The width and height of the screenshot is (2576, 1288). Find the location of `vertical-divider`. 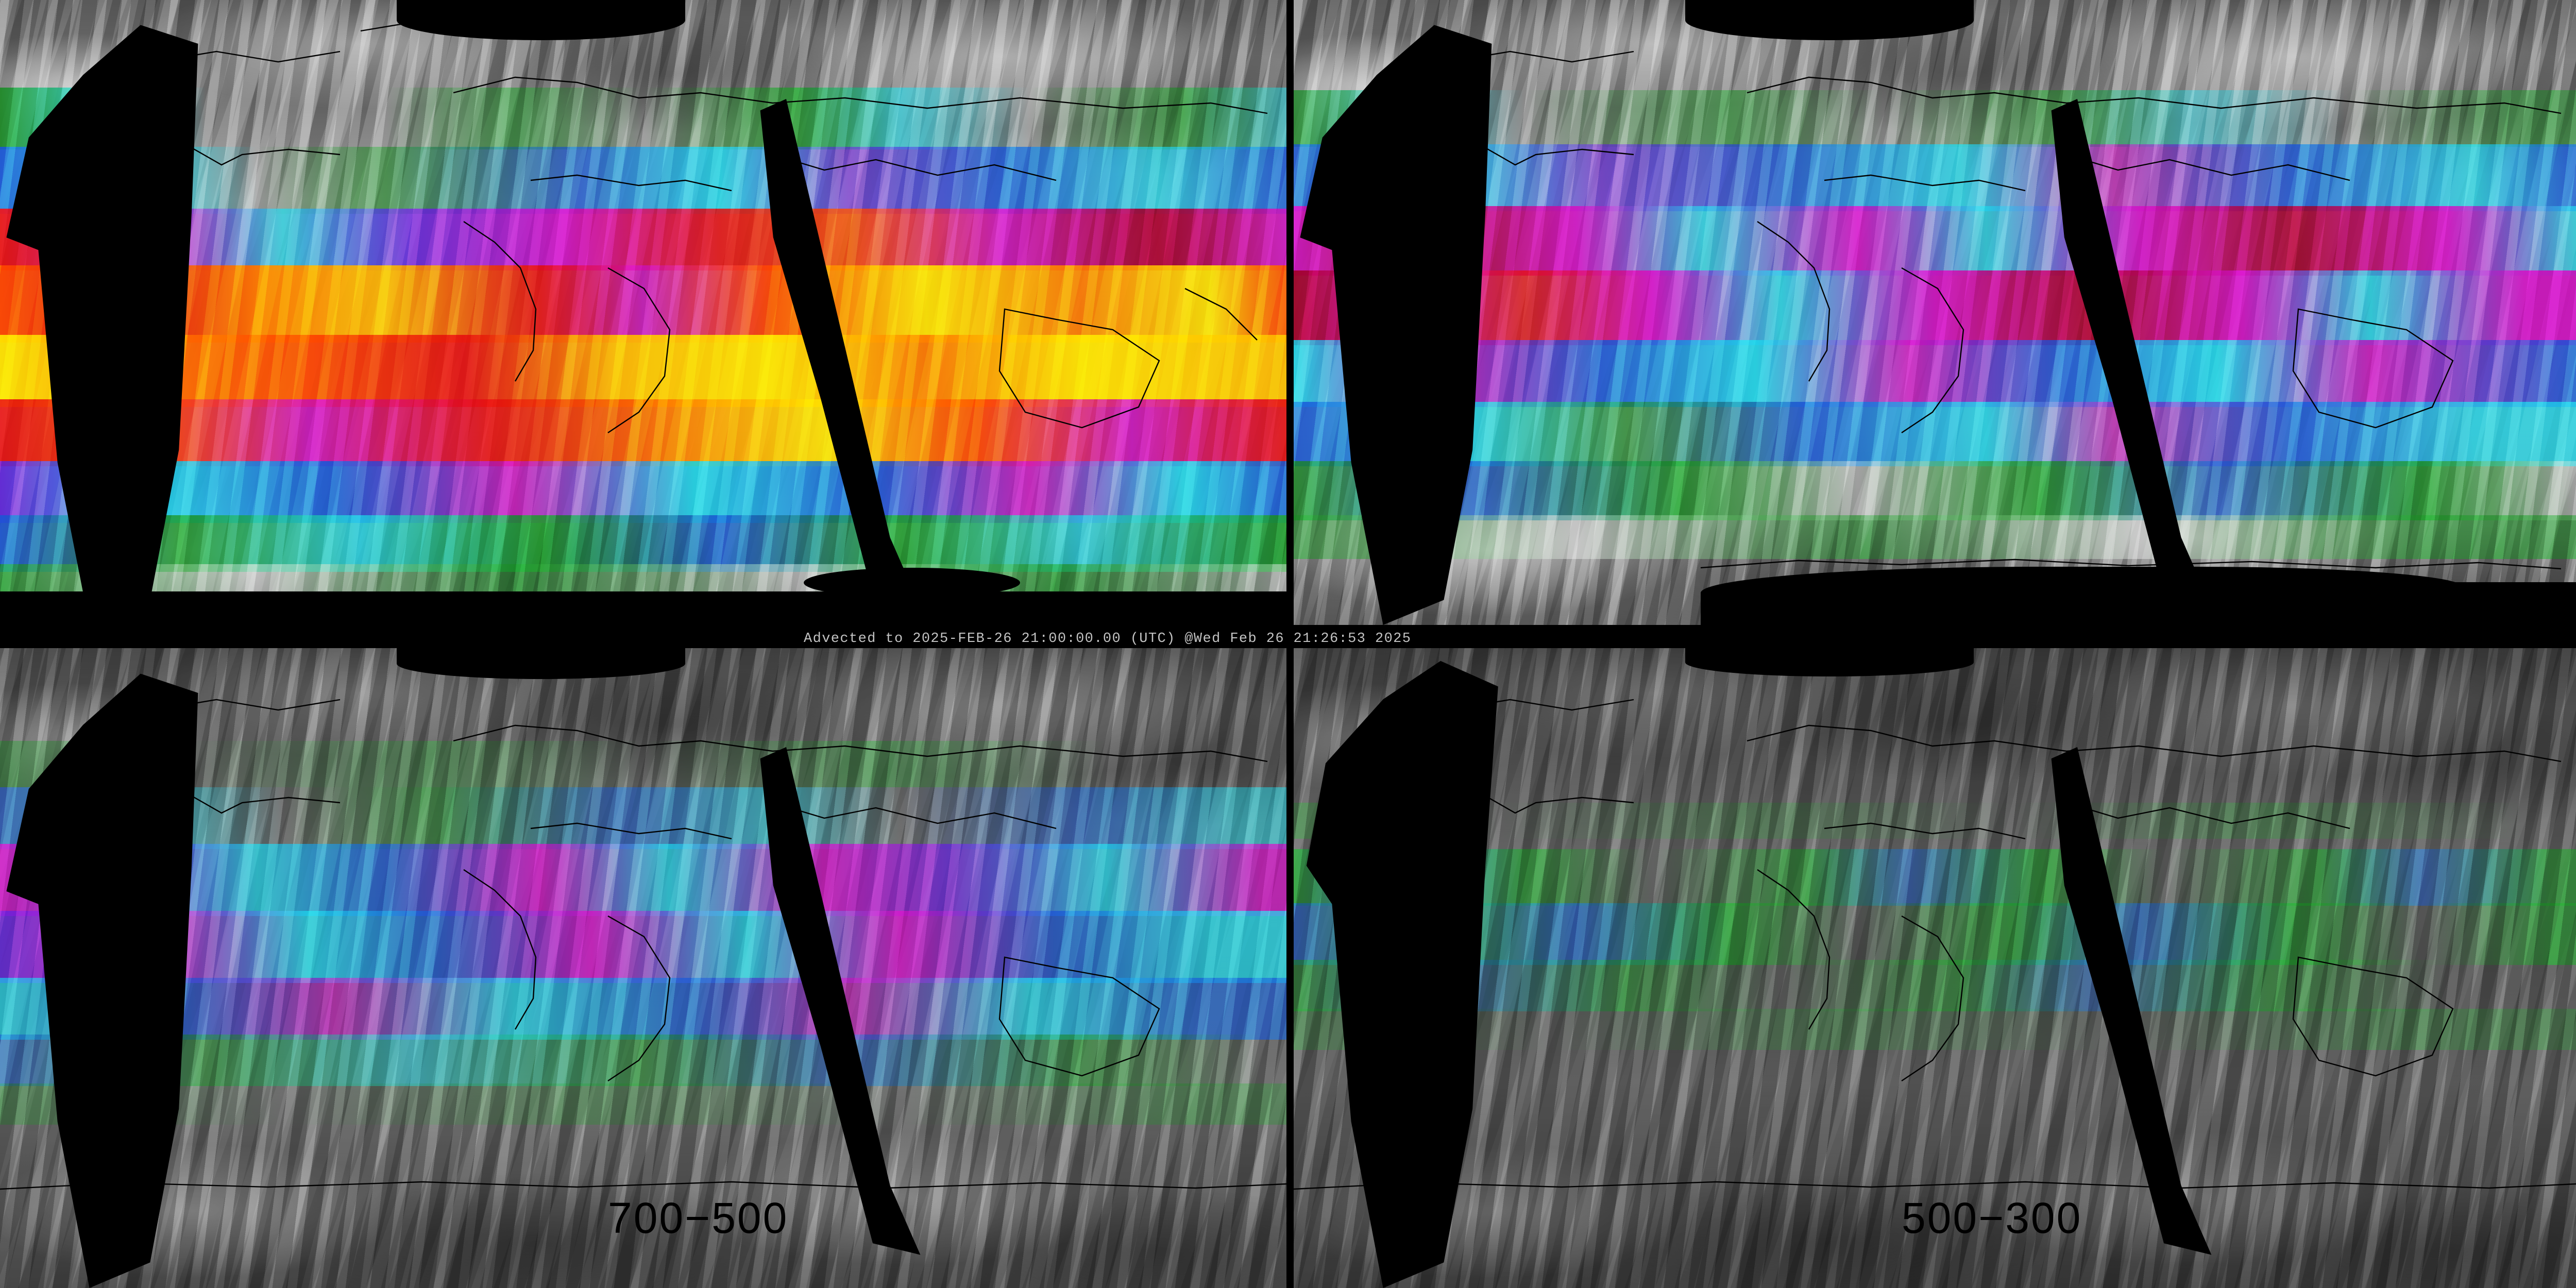

vertical-divider is located at coordinates (1290, 644).